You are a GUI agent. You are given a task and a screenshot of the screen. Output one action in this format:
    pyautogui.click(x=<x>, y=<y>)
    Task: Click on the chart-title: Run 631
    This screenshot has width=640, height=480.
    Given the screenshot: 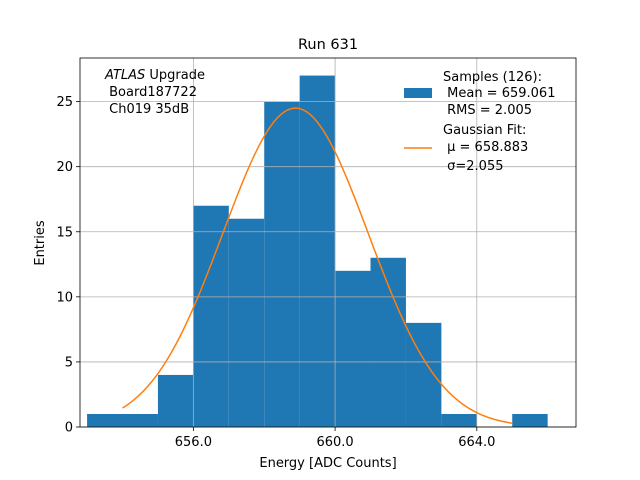 What is the action you would take?
    pyautogui.click(x=328, y=45)
    